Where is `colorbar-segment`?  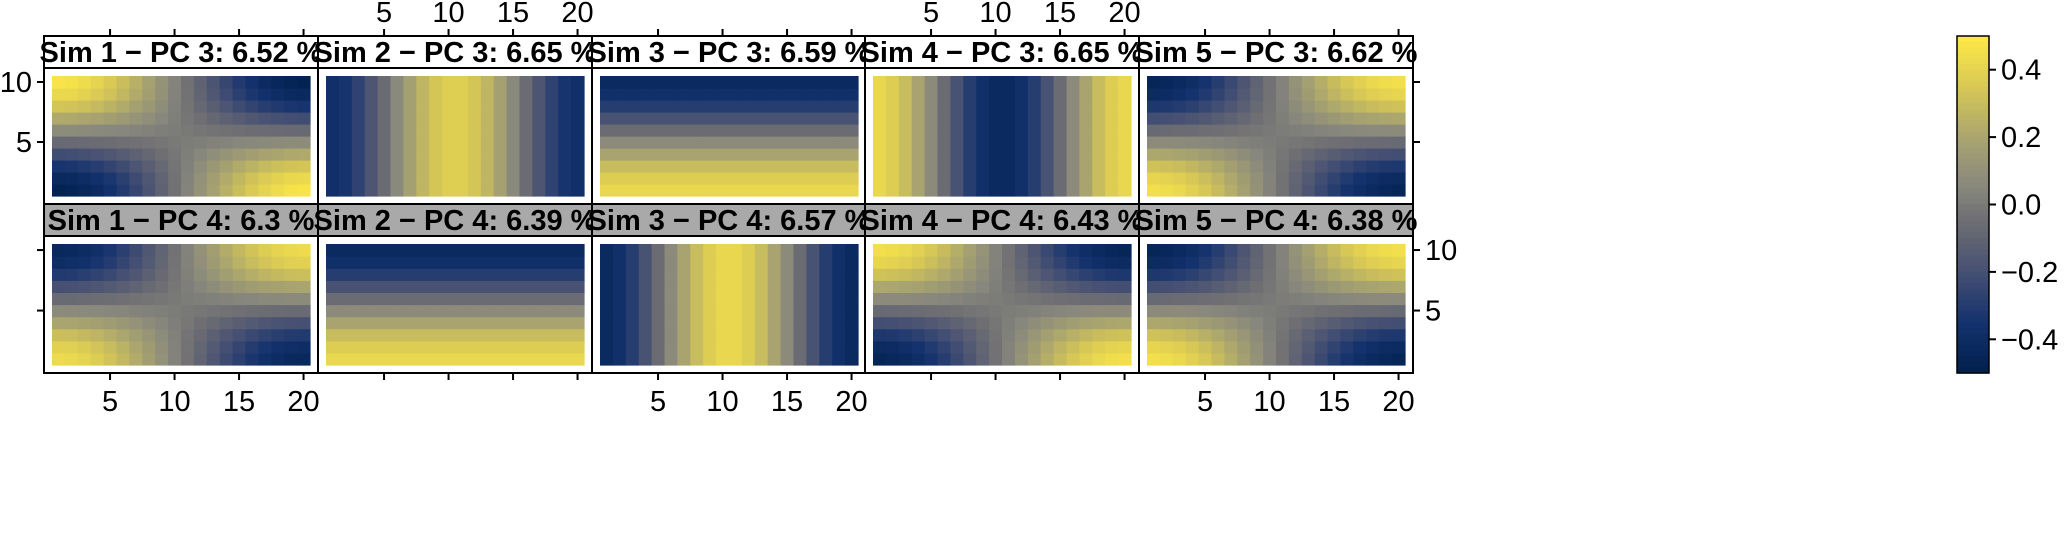
colorbar-segment is located at coordinates (1973, 78).